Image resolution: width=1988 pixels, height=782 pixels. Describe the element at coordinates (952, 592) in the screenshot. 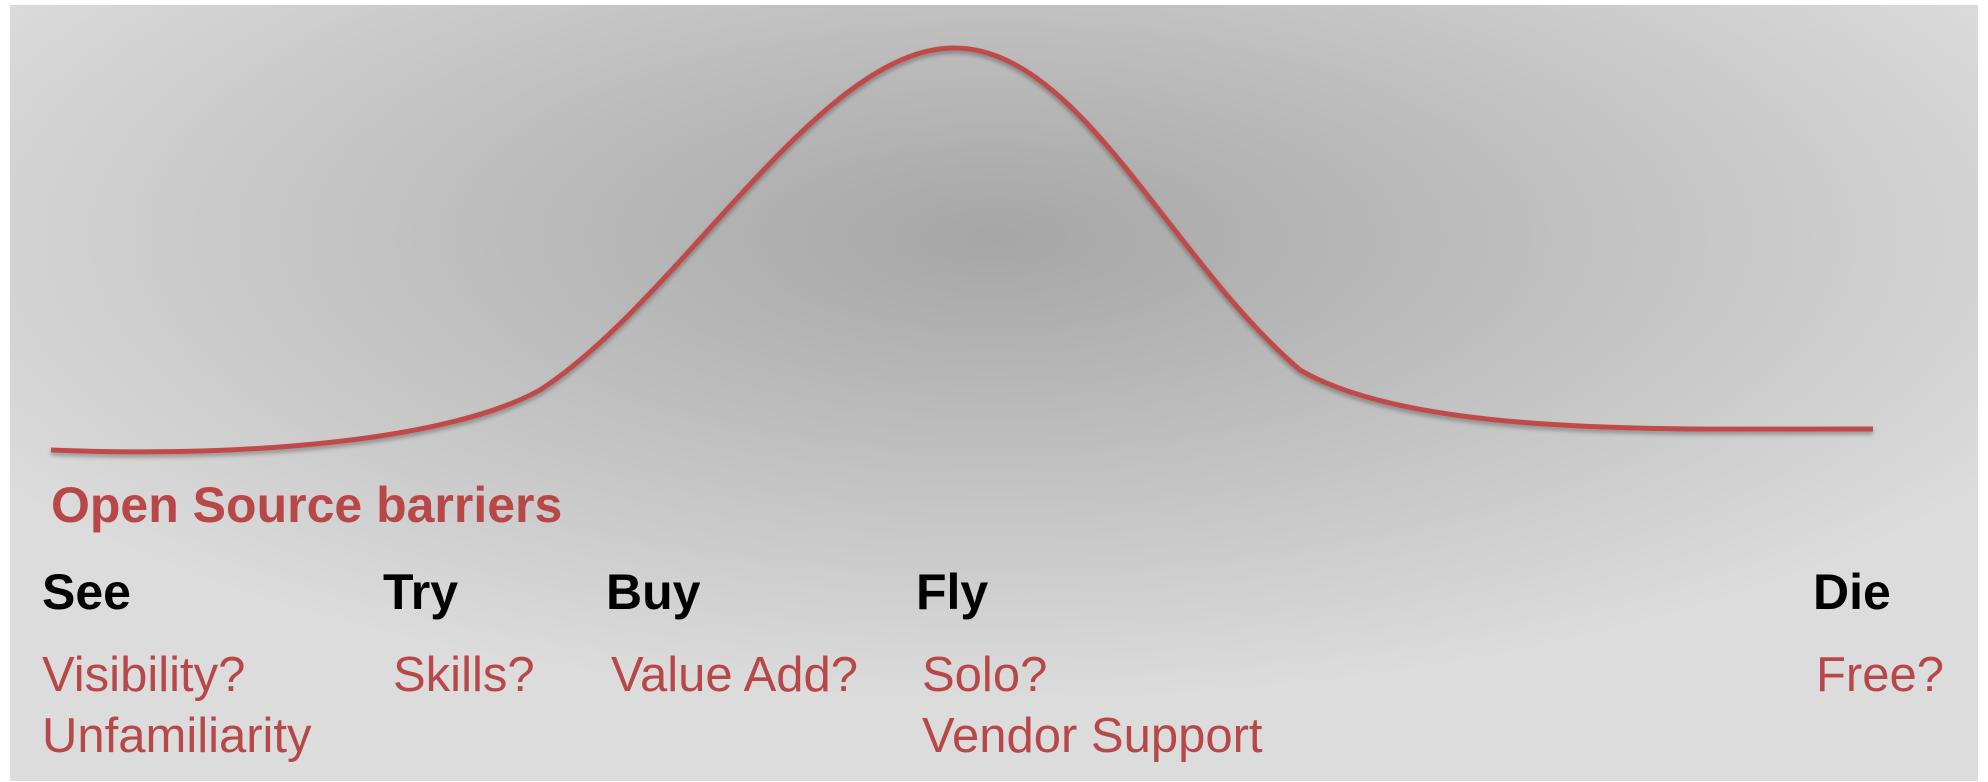

I see `stage-name: Fly` at that location.